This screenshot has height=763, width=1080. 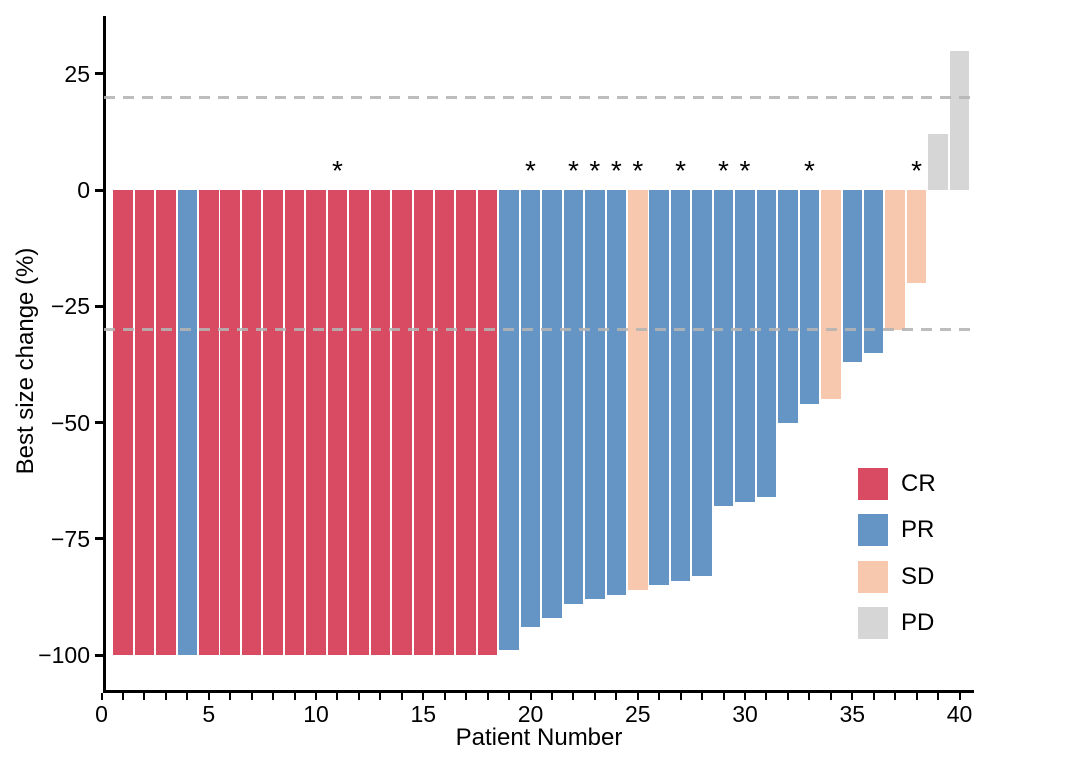 What do you see at coordinates (77, 73) in the screenshot?
I see `y-tick-label-25: 25` at bounding box center [77, 73].